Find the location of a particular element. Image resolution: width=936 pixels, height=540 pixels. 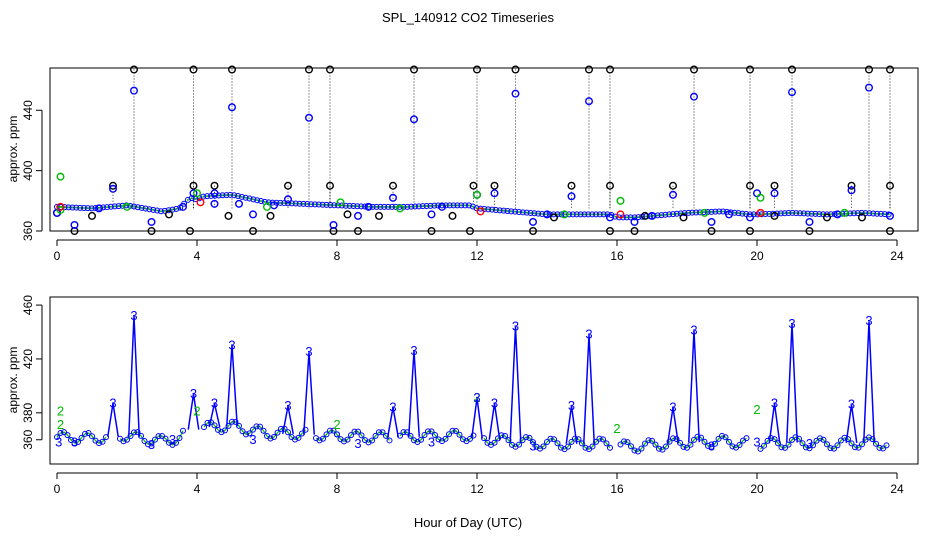

baseline-line is located at coordinates (547, 442).